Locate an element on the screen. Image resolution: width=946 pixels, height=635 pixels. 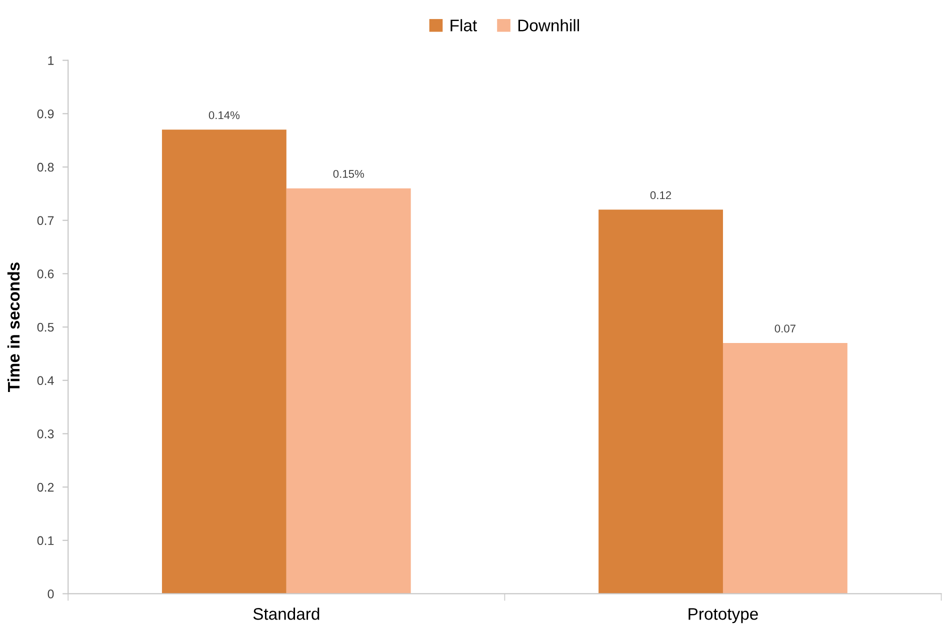
y-tick-label: 0.7 is located at coordinates (45, 220).